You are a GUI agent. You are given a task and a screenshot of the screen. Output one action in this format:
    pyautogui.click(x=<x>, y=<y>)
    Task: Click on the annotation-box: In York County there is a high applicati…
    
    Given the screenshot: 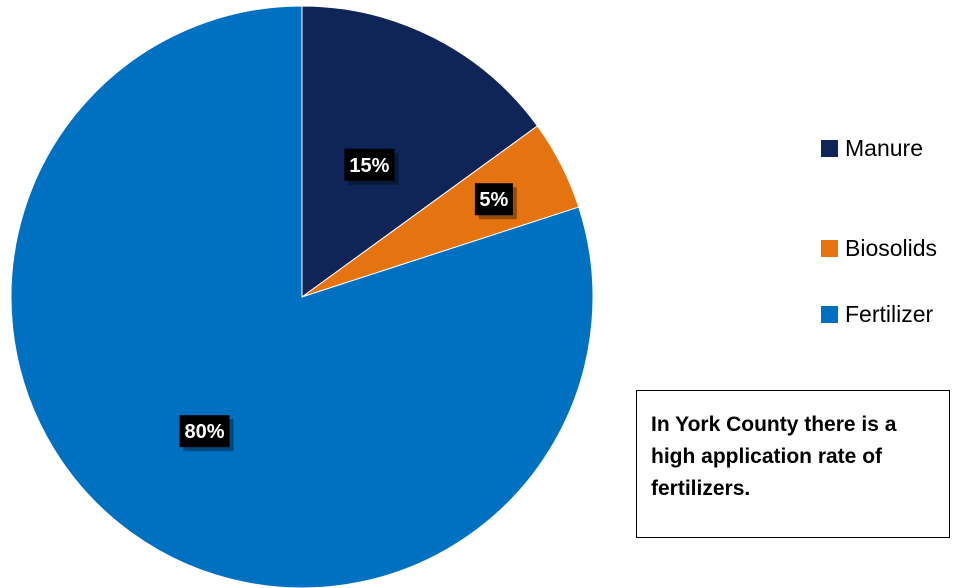 What is the action you would take?
    pyautogui.click(x=793, y=464)
    